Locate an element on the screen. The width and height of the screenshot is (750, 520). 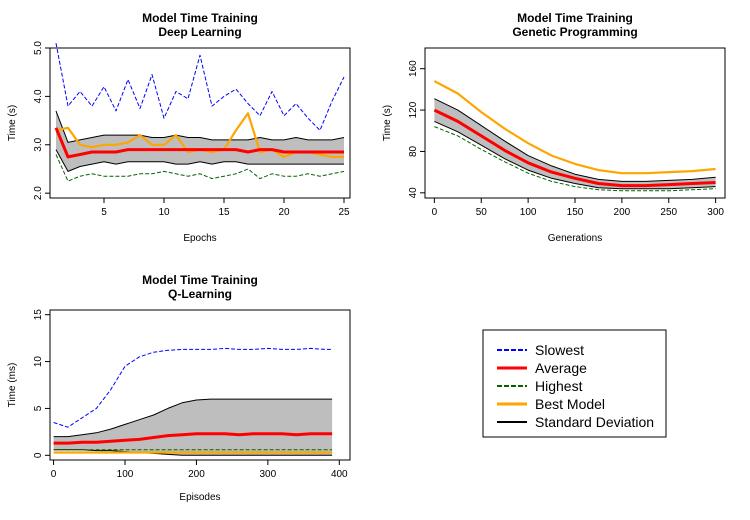
panel2-xtick-label: 50 is located at coordinates (482, 212).